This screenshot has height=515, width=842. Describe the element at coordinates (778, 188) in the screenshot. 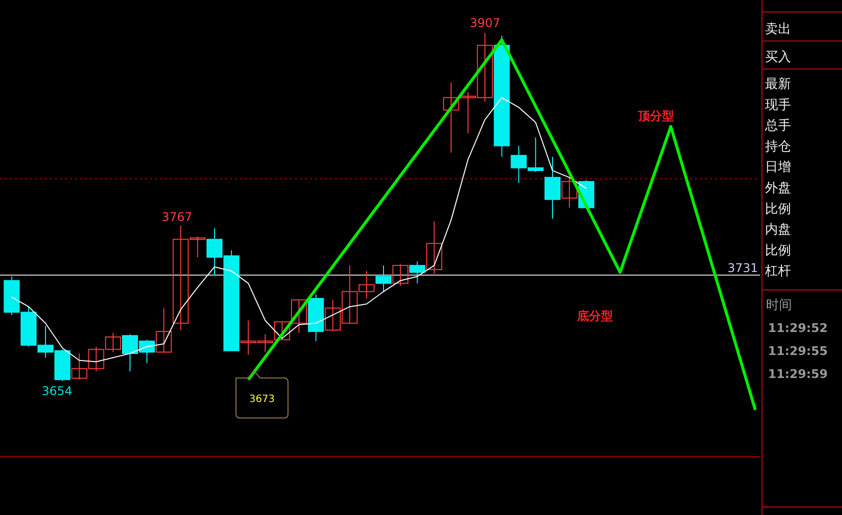

I see `text: 外盘` at that location.